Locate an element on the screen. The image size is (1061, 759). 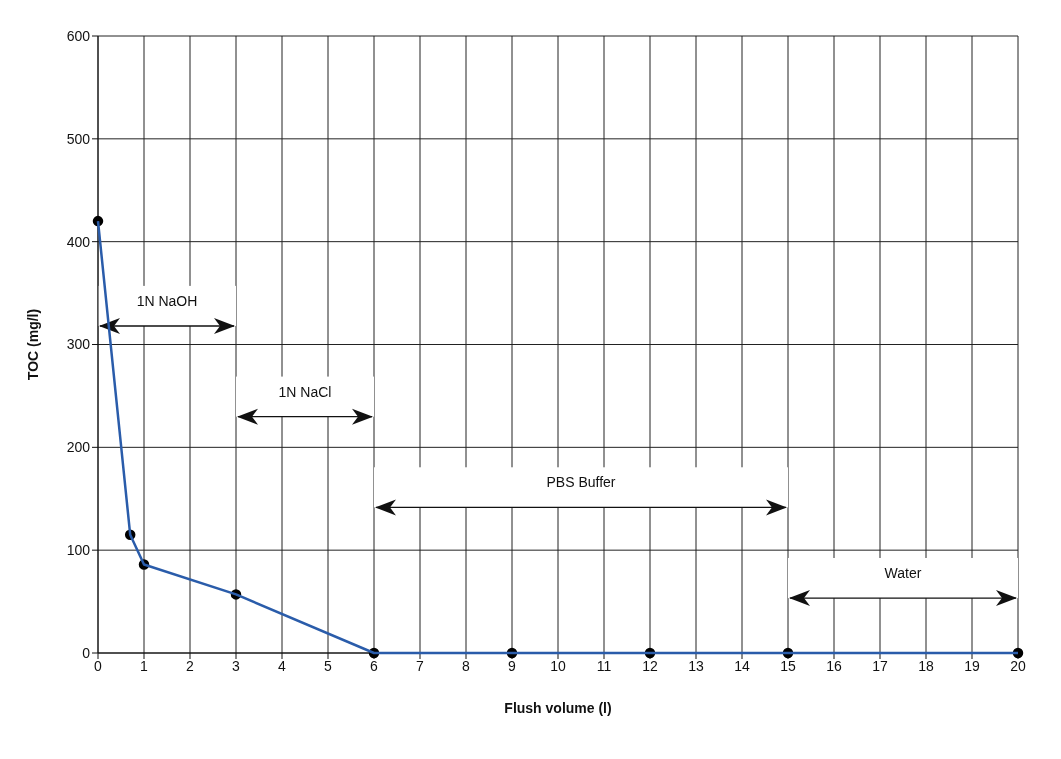
band-label: PBS Buffer is located at coordinates (581, 482).